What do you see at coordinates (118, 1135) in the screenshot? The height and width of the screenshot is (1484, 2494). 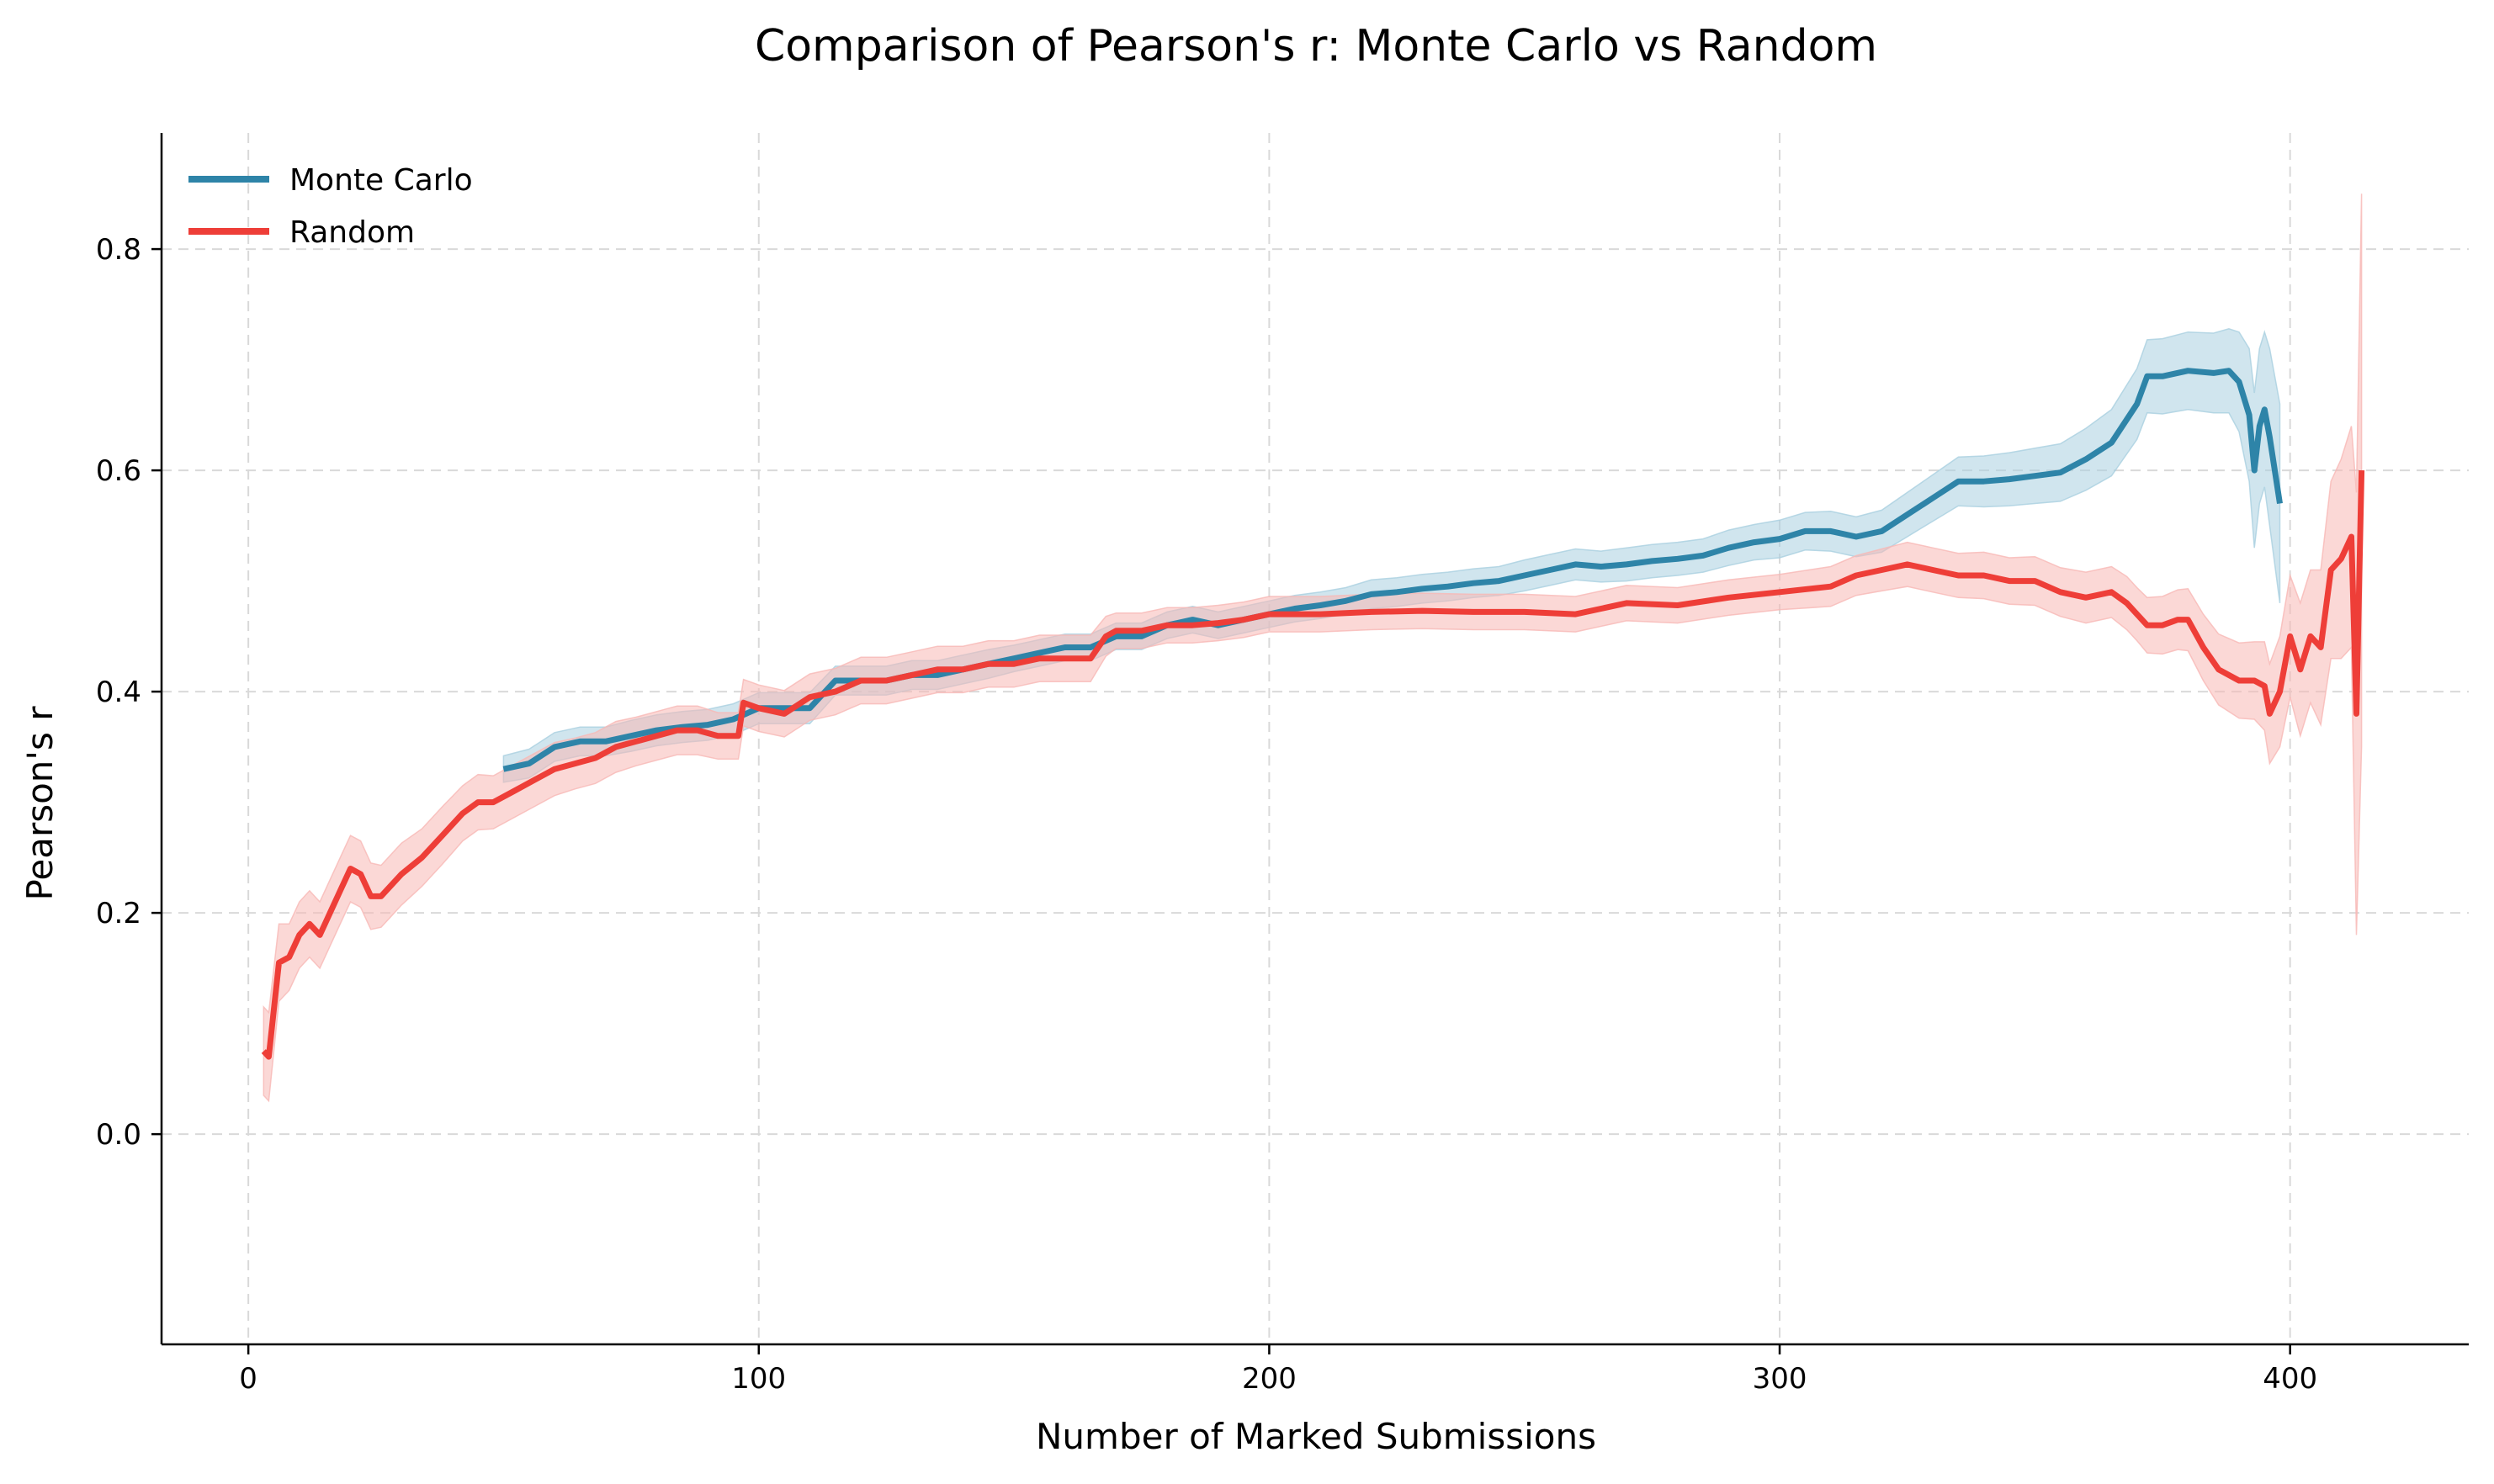 I see `y-tick-label-0: 0.0` at bounding box center [118, 1135].